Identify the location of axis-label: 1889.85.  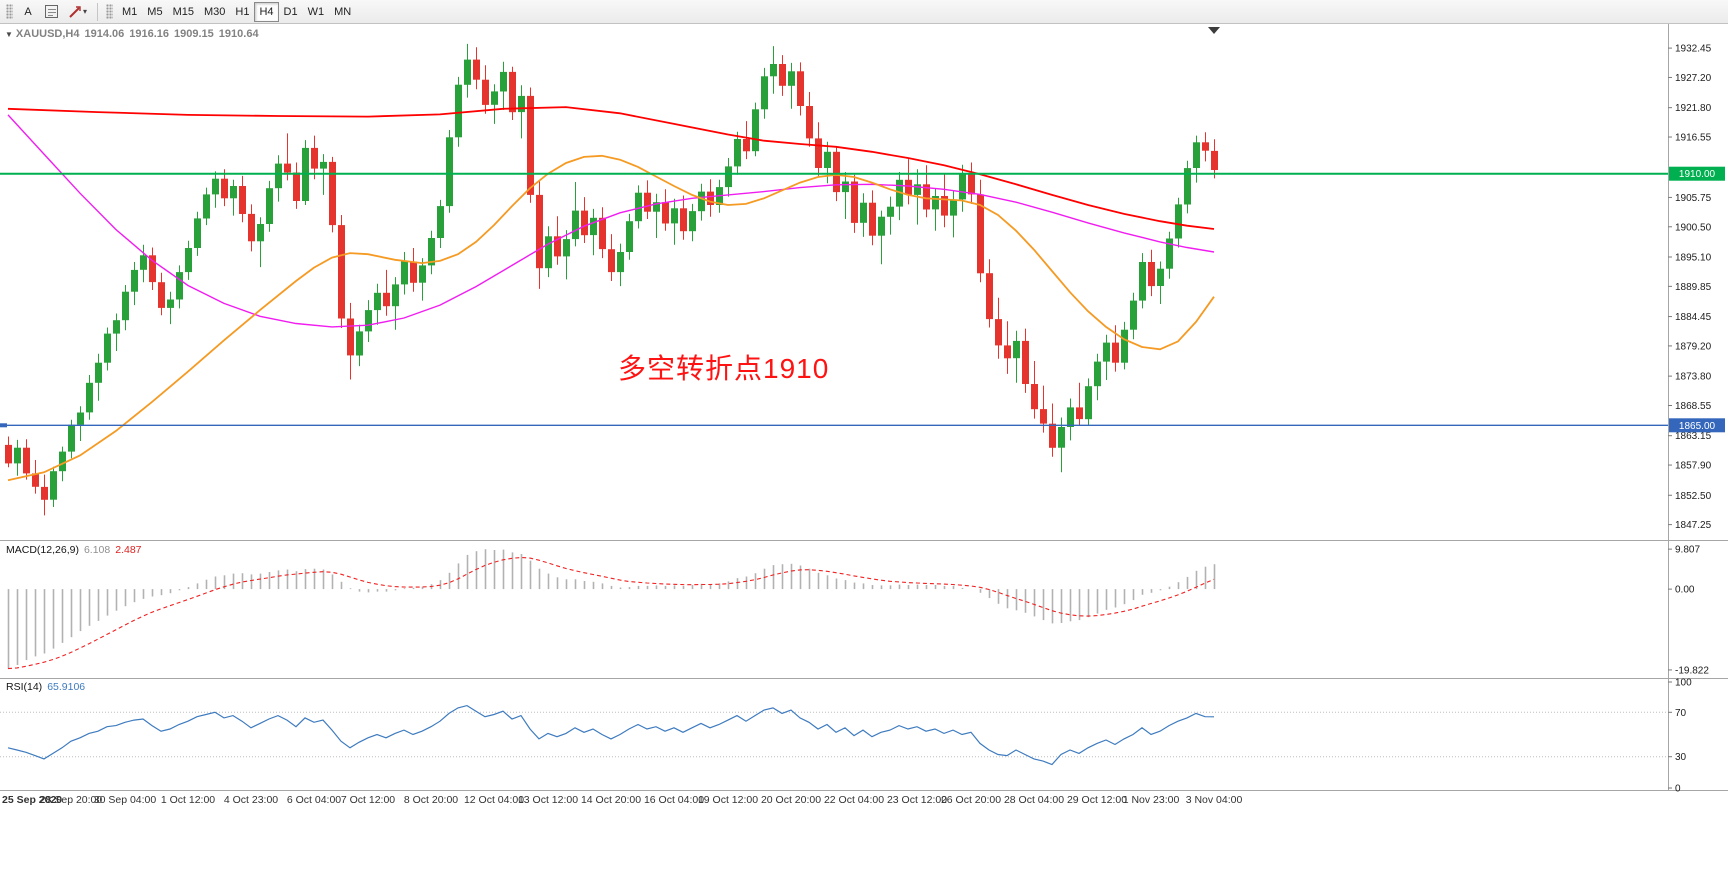
(1693, 287).